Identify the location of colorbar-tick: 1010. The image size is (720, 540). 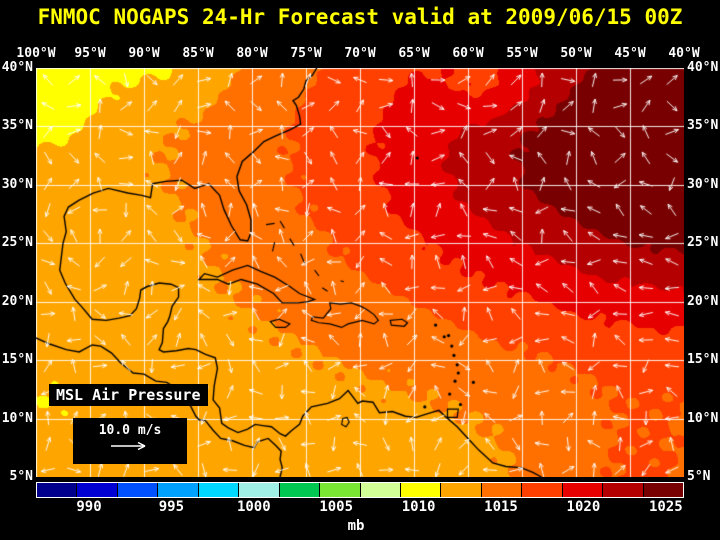
(418, 507).